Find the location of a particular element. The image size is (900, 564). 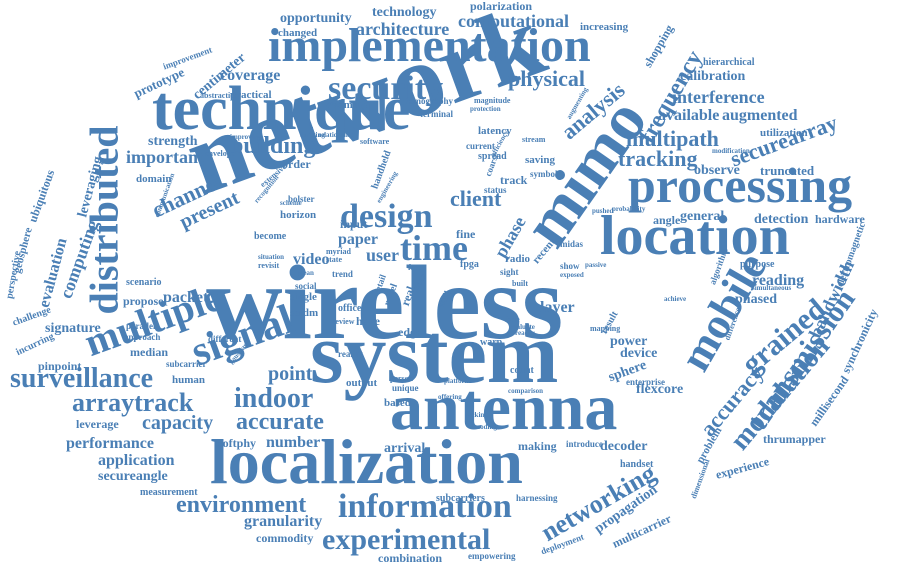

word-making: making is located at coordinates (537, 446).